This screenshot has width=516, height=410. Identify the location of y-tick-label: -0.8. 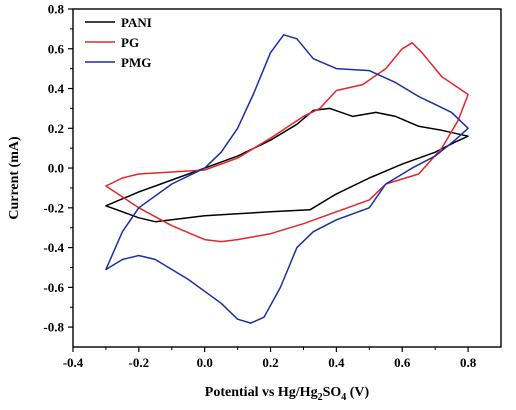
(53, 327).